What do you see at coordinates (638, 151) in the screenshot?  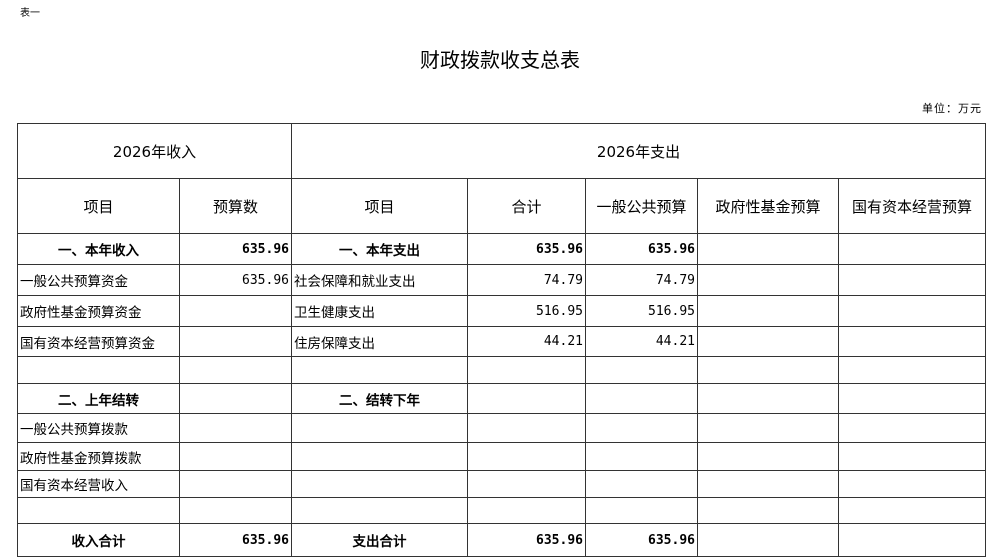 I see `expense-header: 2026年支出` at bounding box center [638, 151].